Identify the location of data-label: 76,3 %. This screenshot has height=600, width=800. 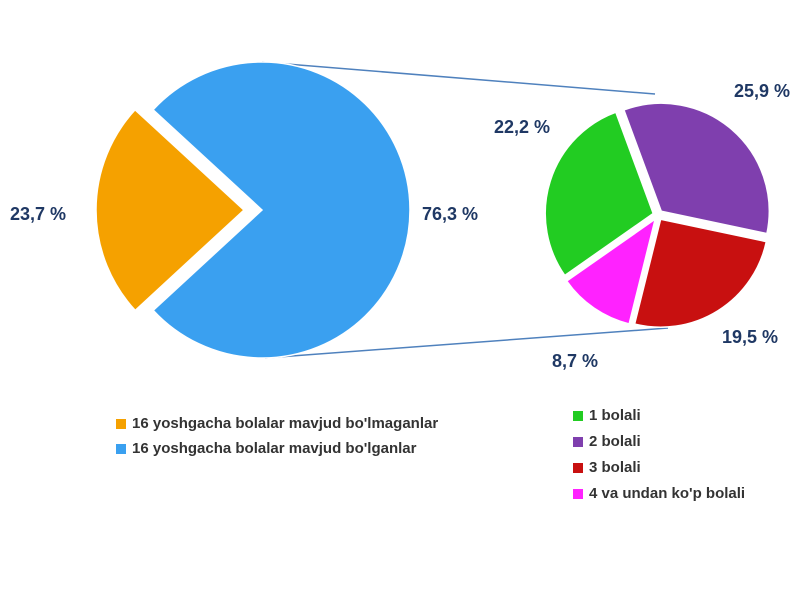
(450, 214).